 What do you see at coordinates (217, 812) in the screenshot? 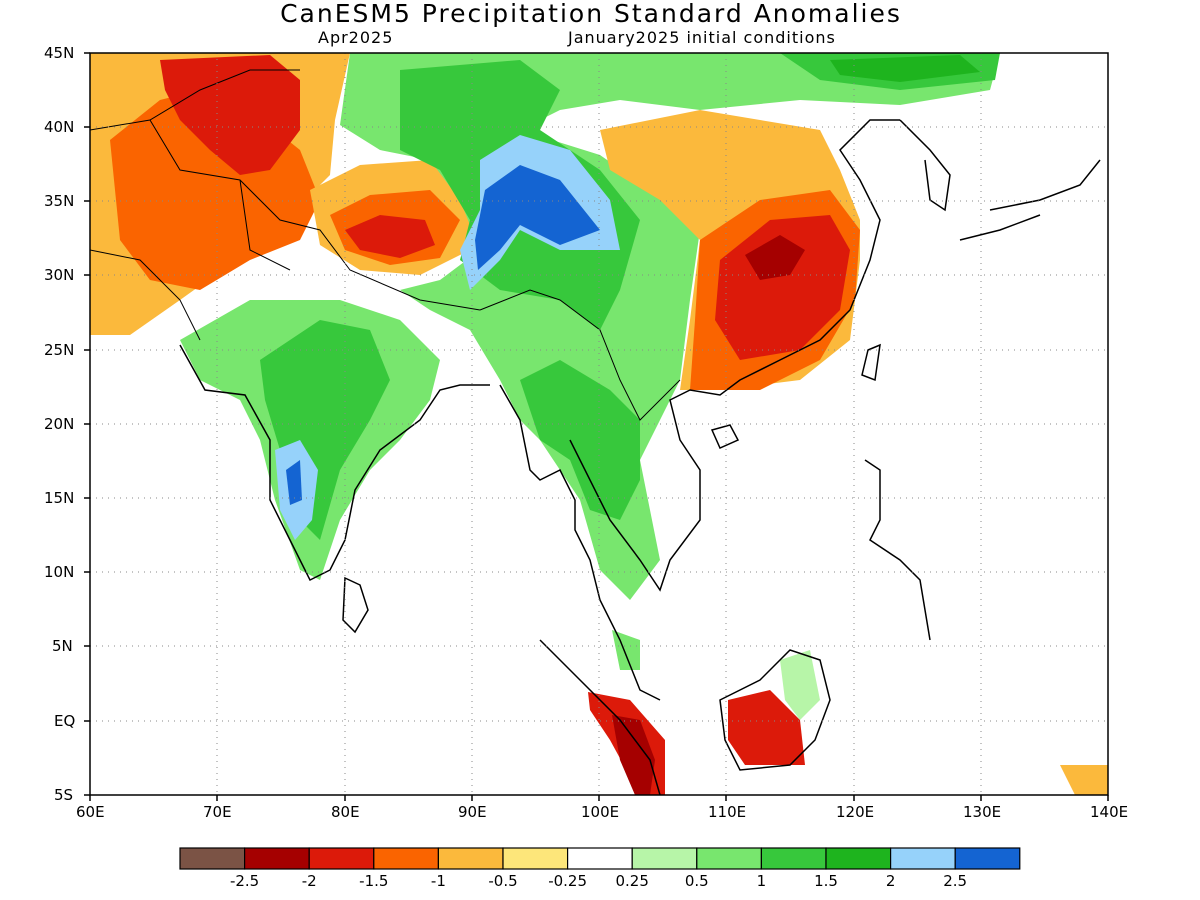
I see `lon-label: 70E` at bounding box center [217, 812].